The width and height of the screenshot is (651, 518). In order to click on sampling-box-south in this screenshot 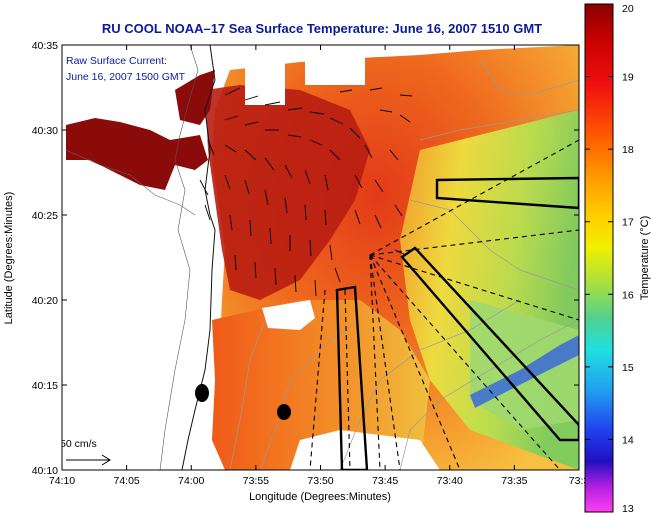, I will do `click(352, 377)`.